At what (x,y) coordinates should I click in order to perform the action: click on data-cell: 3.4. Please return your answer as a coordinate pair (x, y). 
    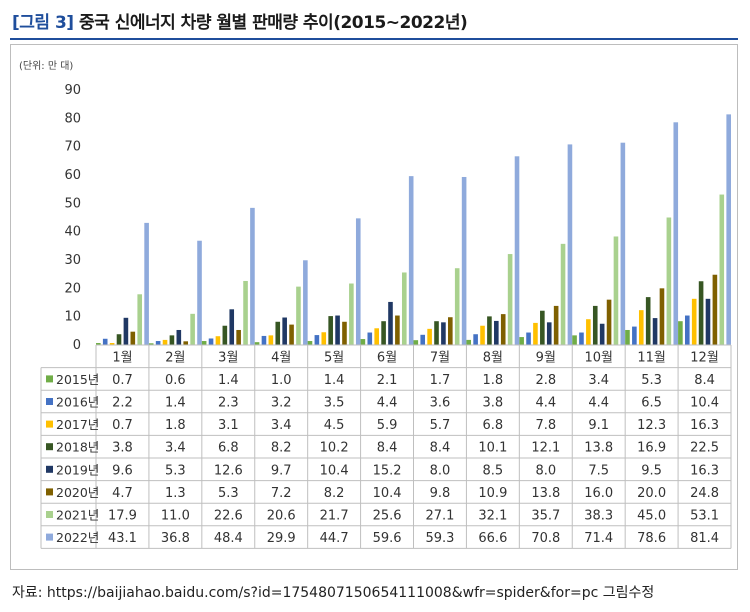
    Looking at the image, I should click on (598, 380).